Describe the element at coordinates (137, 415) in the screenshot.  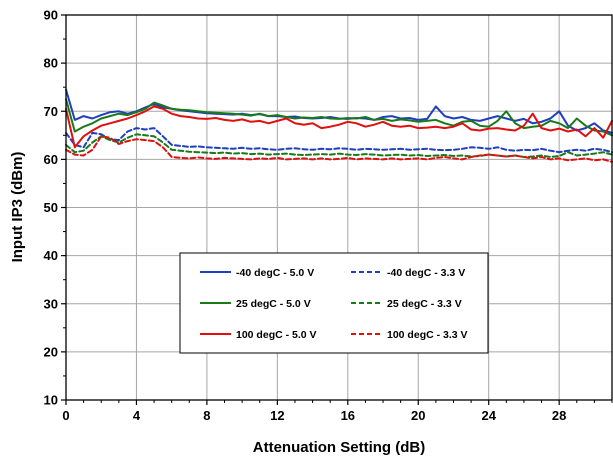
I see `x-tick-label: 4` at that location.